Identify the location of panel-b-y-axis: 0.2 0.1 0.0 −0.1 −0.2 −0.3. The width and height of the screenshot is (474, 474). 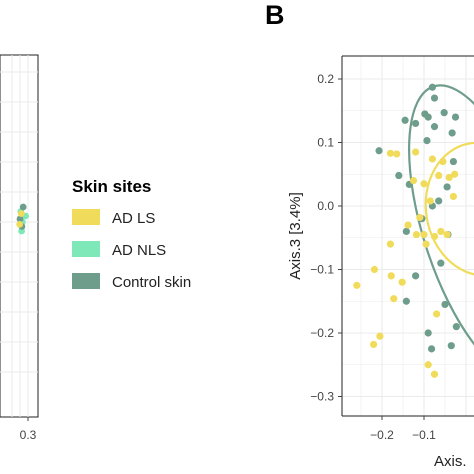
(326, 238).